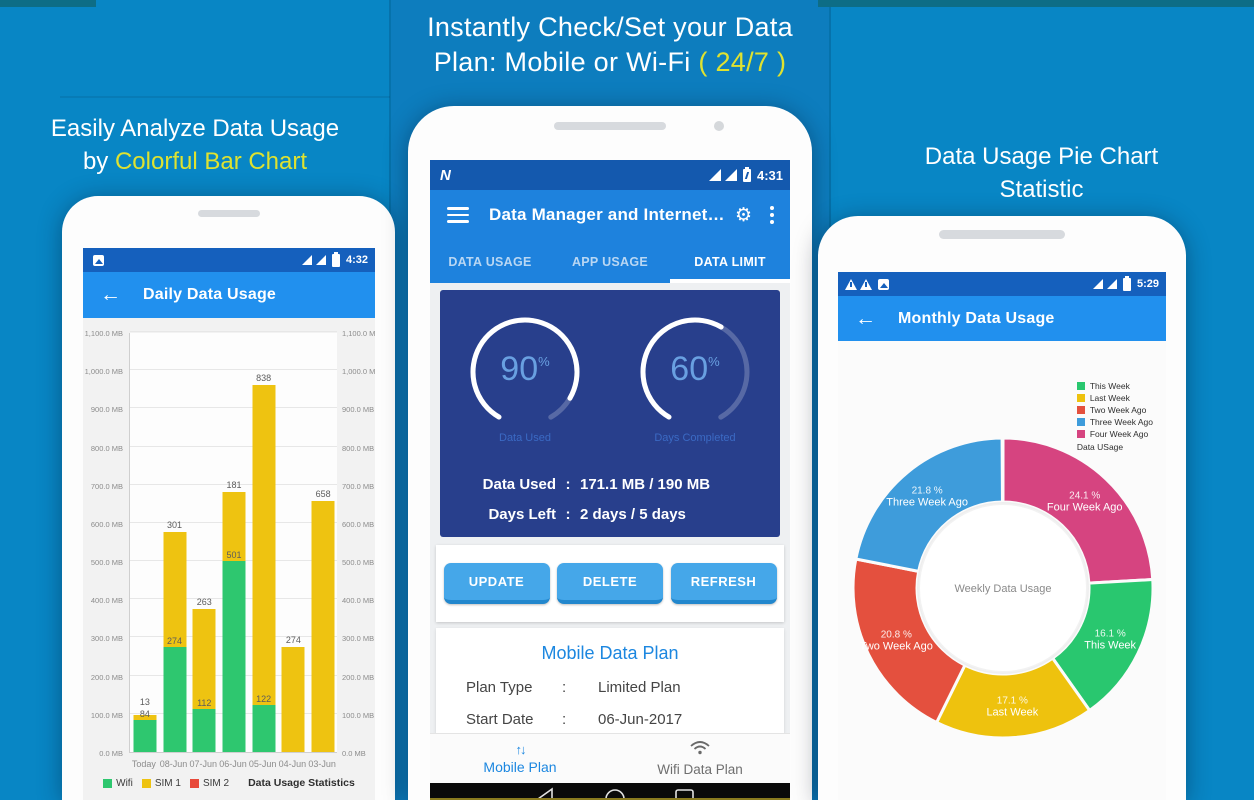  I want to click on gauge-label: Data Used, so click(525, 438).